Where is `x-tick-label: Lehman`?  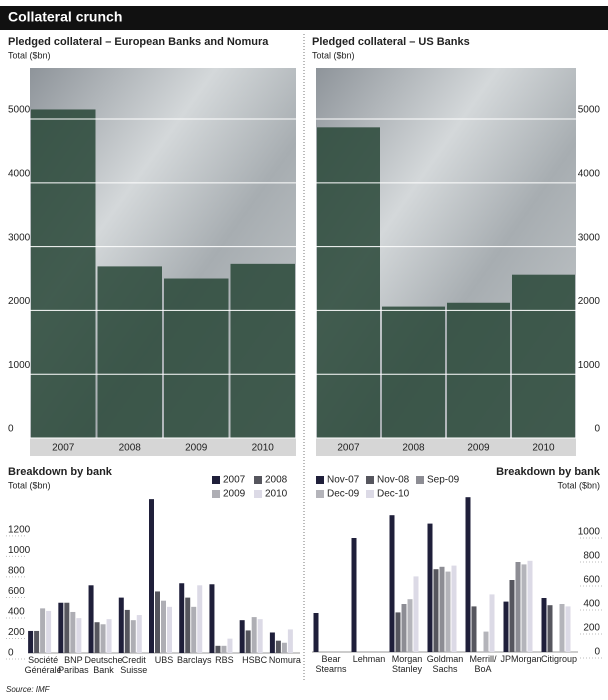 x-tick-label: Lehman is located at coordinates (369, 659).